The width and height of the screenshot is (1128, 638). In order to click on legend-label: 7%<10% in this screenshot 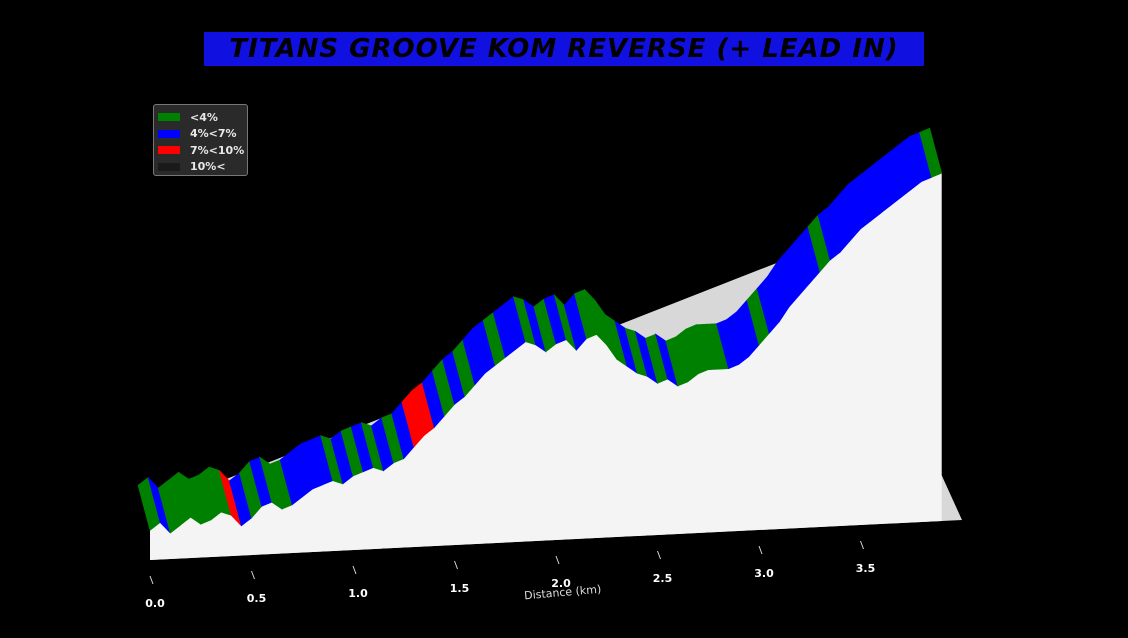, I will do `click(217, 150)`.